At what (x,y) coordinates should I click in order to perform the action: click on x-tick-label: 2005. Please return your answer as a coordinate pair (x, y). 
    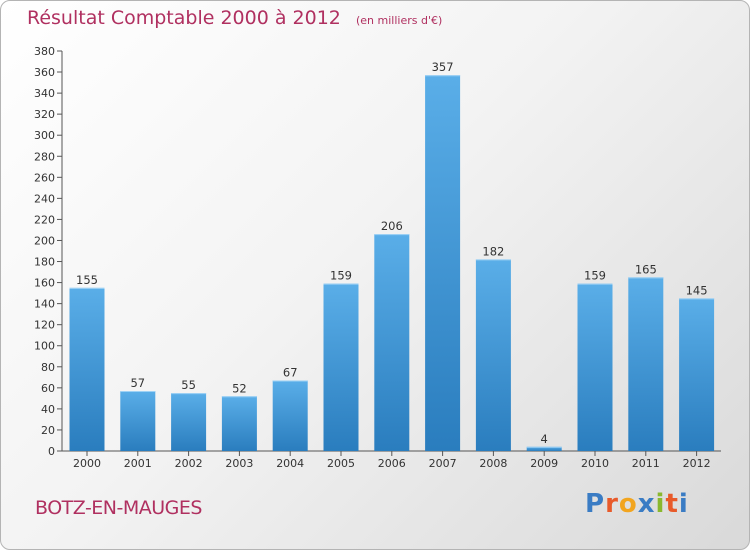
    Looking at the image, I should click on (341, 463).